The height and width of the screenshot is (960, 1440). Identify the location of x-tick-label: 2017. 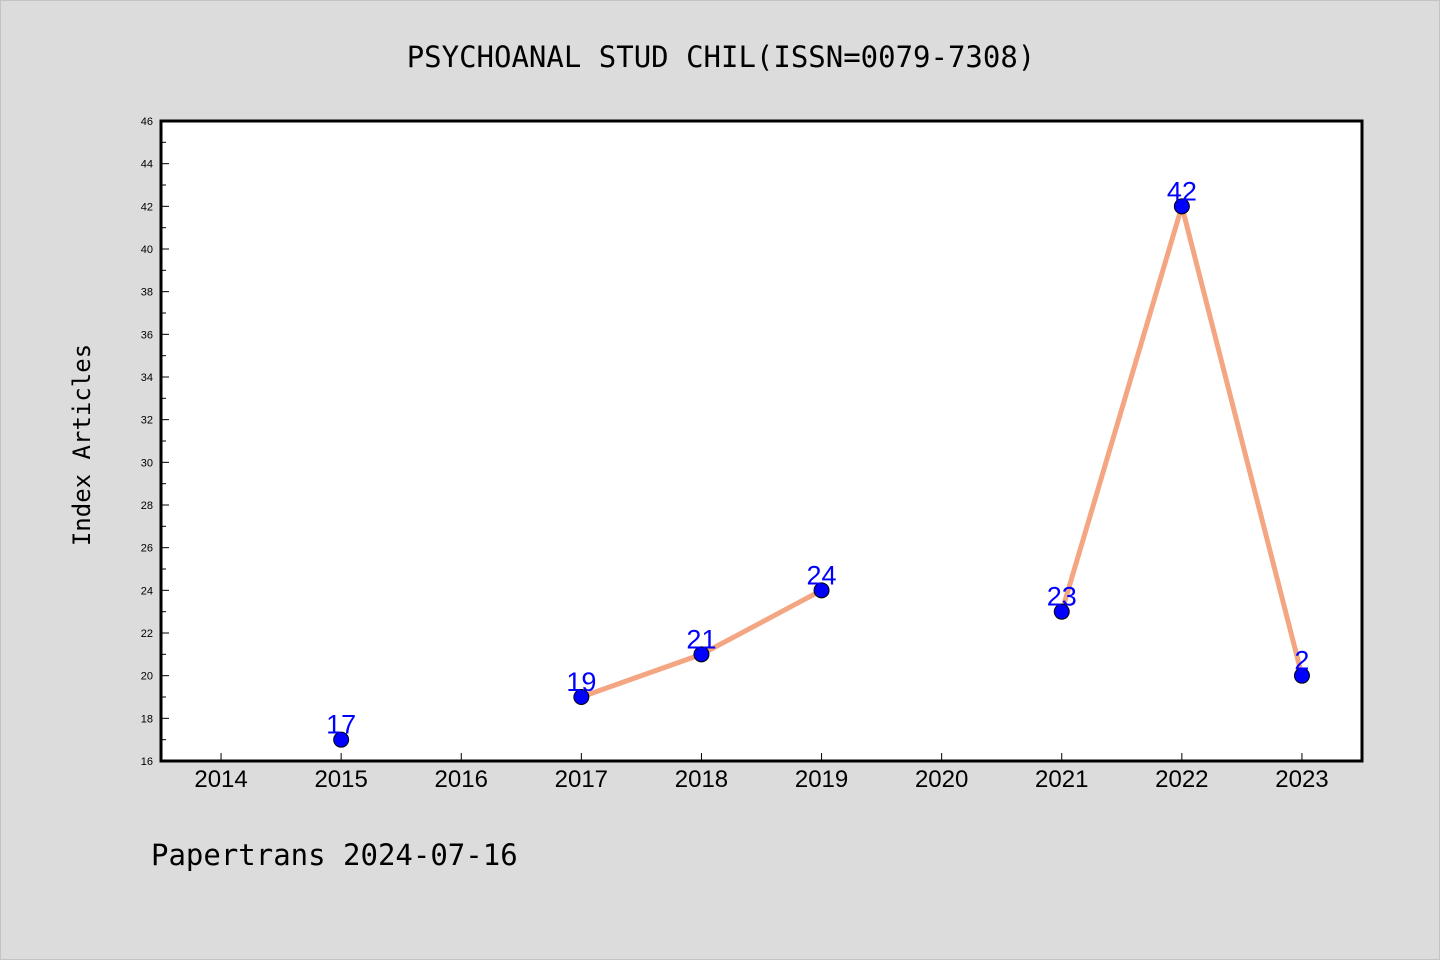
(581, 779).